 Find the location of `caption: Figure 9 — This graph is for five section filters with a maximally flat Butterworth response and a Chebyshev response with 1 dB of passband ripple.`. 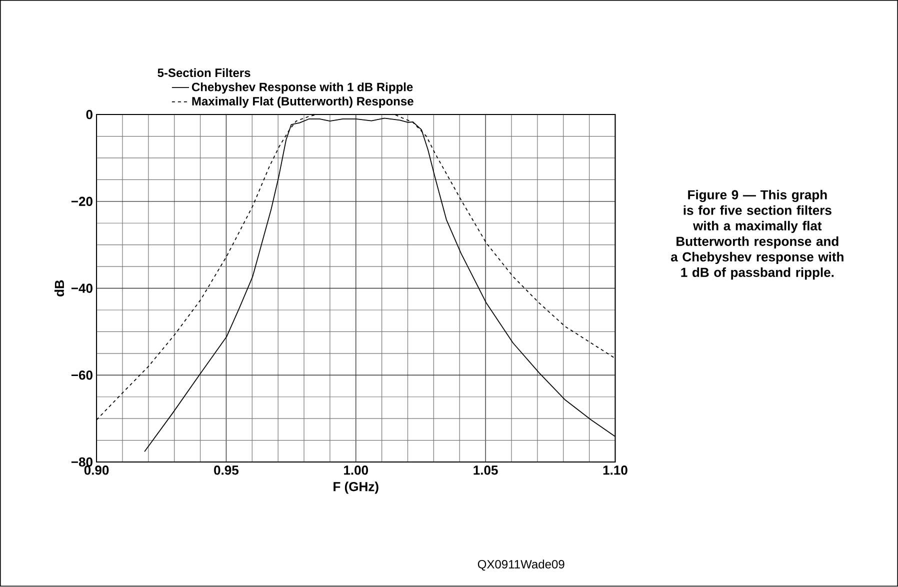

caption: Figure 9 — This graph is for five section filters with a maximally flat Butterworth response and a Chebyshev response with 1 dB of passband ripple. is located at coordinates (757, 235).